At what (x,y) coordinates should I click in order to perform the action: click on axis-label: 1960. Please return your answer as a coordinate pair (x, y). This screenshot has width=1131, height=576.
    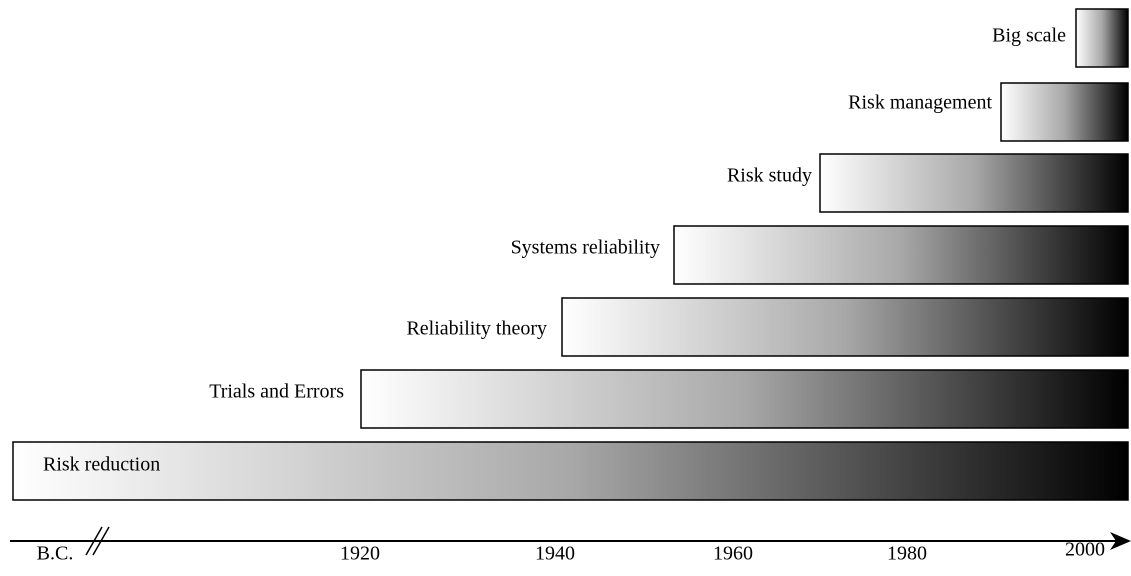
    Looking at the image, I should click on (733, 554).